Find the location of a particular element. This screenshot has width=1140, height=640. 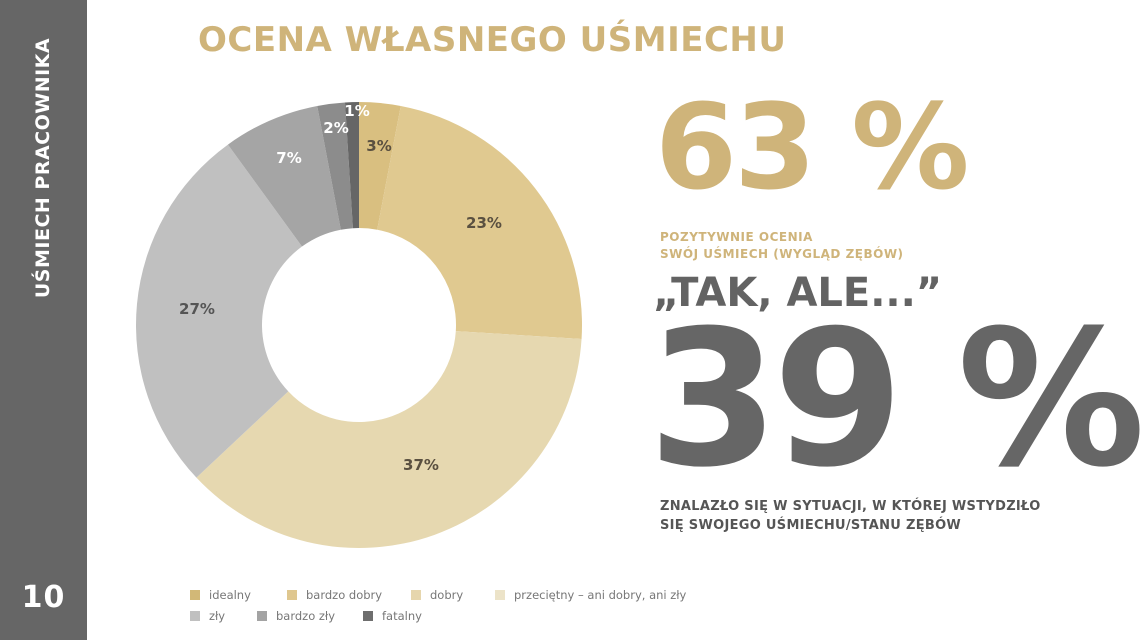

legend-item-fatalny: fatalny is located at coordinates (392, 616).